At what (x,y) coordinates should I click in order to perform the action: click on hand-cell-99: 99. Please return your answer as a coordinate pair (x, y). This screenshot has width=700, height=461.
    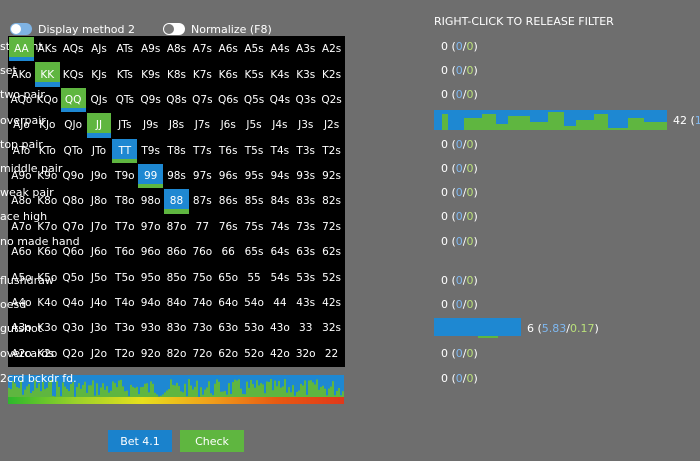
    Looking at the image, I should click on (151, 176).